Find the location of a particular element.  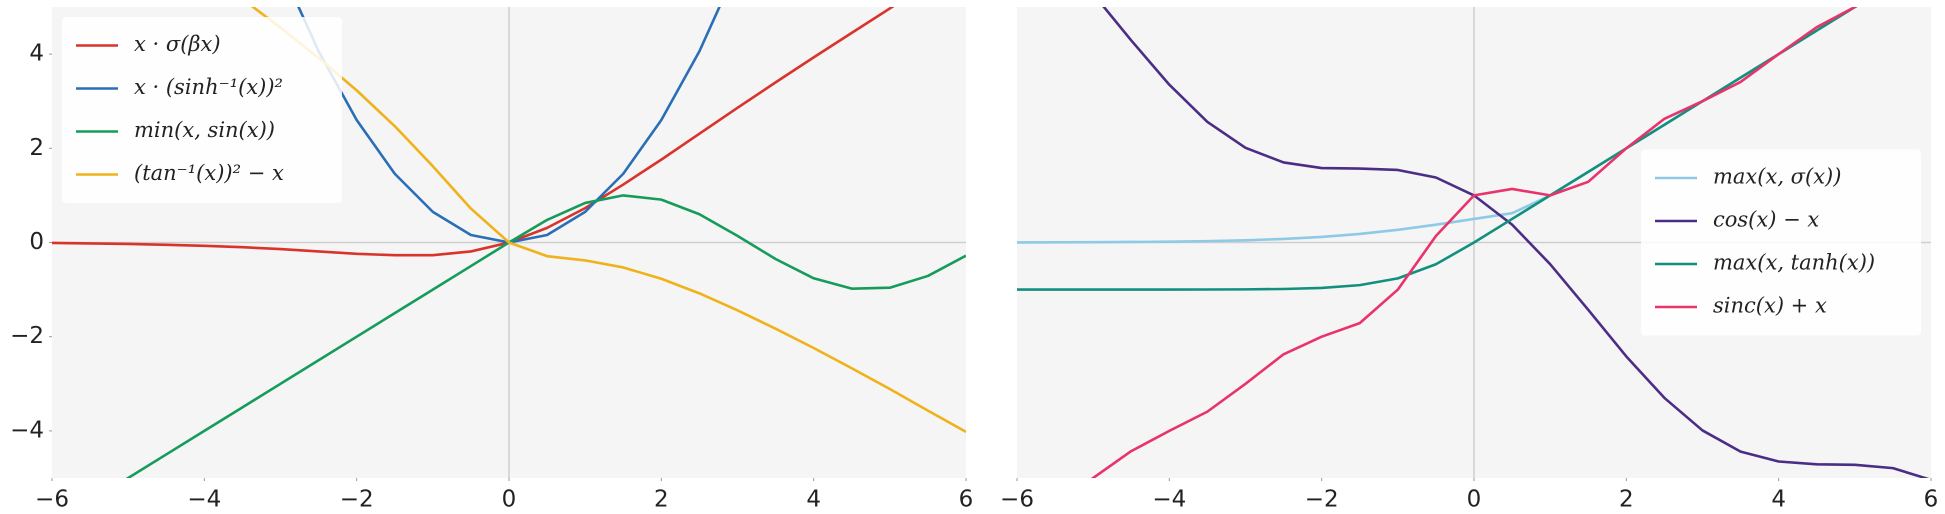

legend-label: sinc(x) + x is located at coordinates (1770, 306).